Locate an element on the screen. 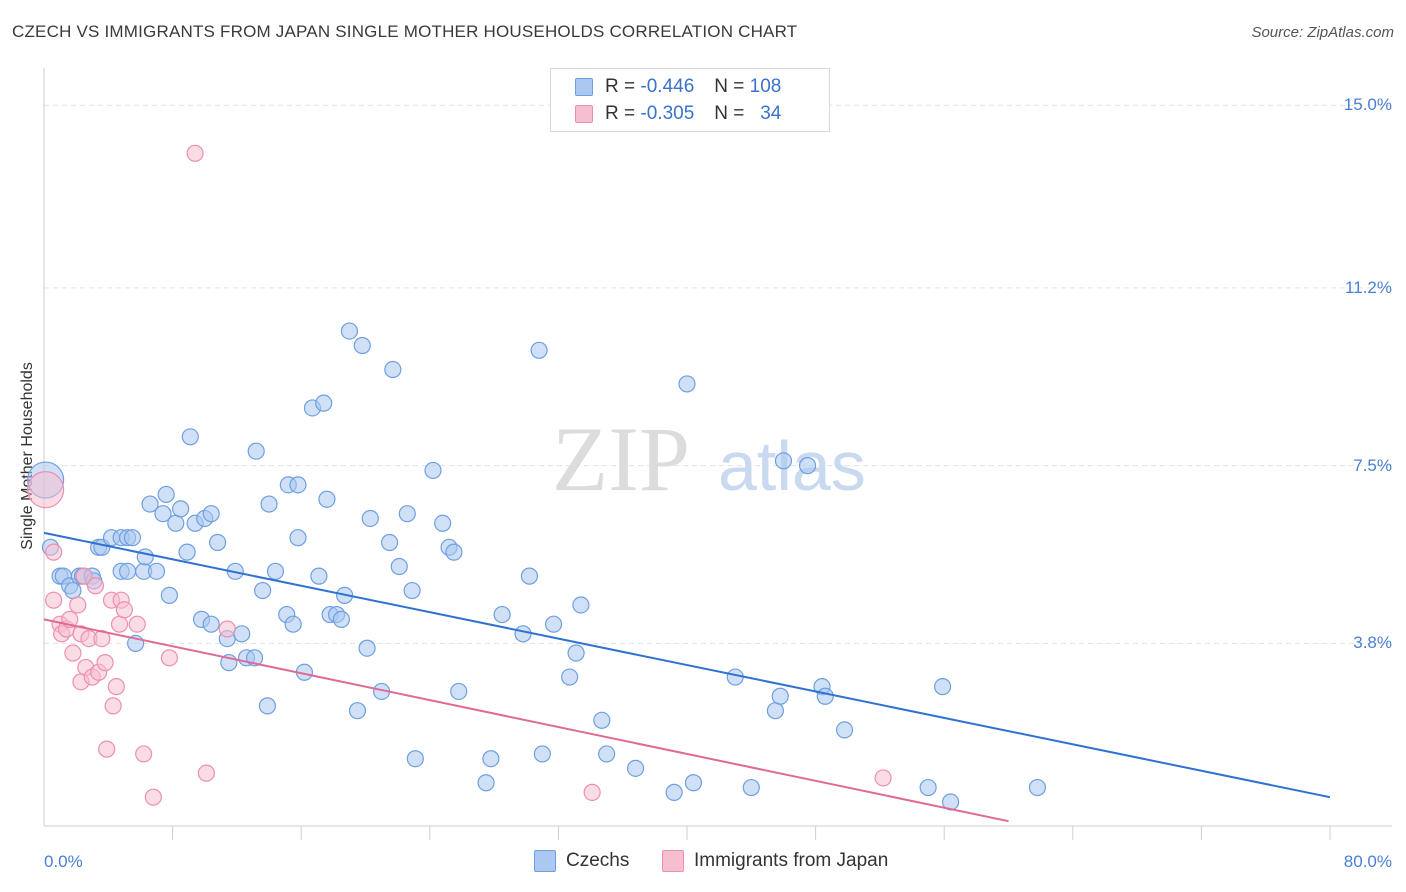  x-tick-label-min: 0.0% is located at coordinates (63, 861).